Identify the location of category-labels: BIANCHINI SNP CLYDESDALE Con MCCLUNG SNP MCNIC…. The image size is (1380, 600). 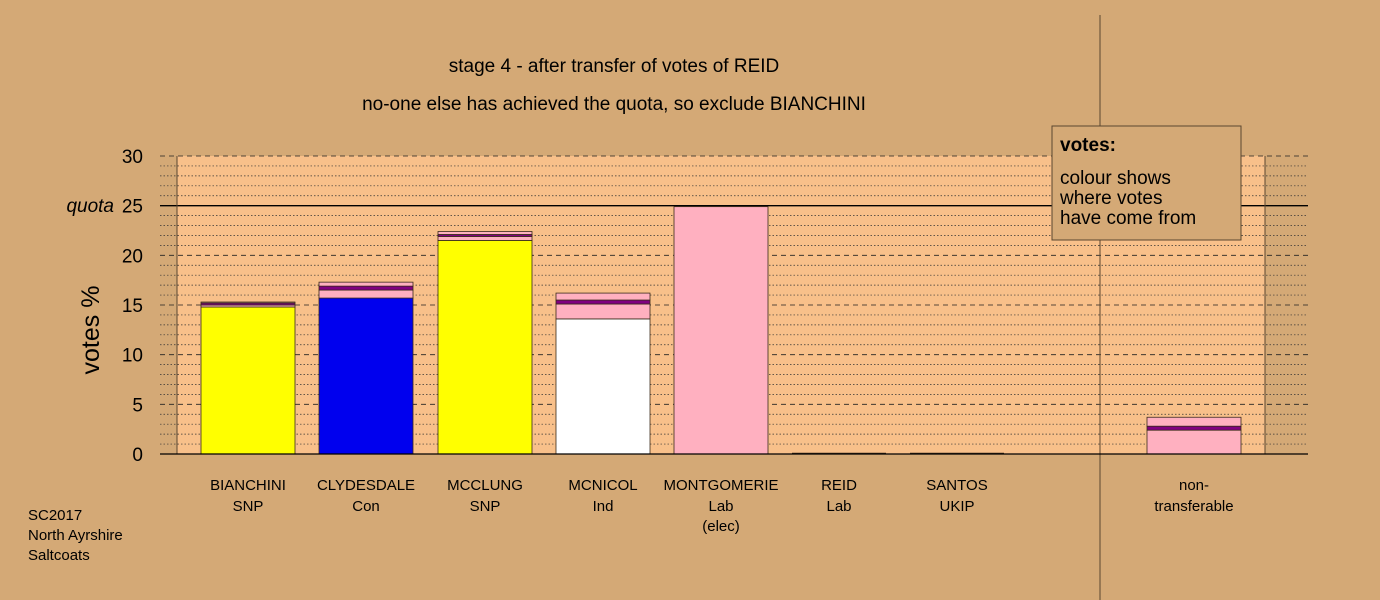
(722, 506).